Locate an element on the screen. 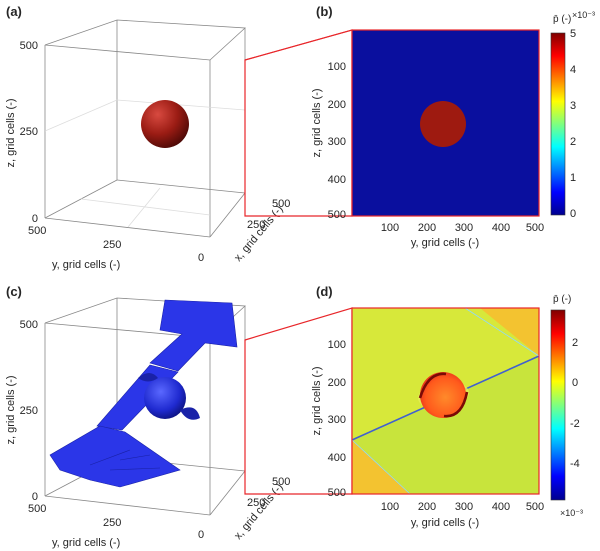 This screenshot has height=551, width=600. colorbar-tick: -2 is located at coordinates (575, 424).